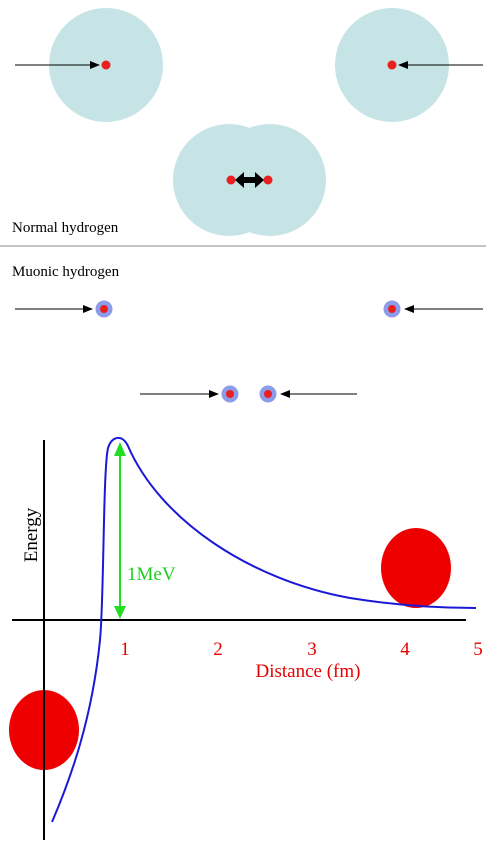 The image size is (486, 842). I want to click on x-tick-label: 5, so click(478, 649).